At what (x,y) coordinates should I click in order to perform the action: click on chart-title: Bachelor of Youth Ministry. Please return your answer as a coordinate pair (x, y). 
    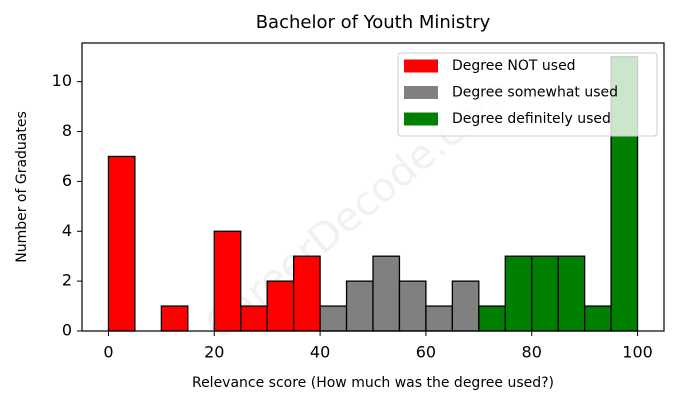
    Looking at the image, I should click on (373, 22).